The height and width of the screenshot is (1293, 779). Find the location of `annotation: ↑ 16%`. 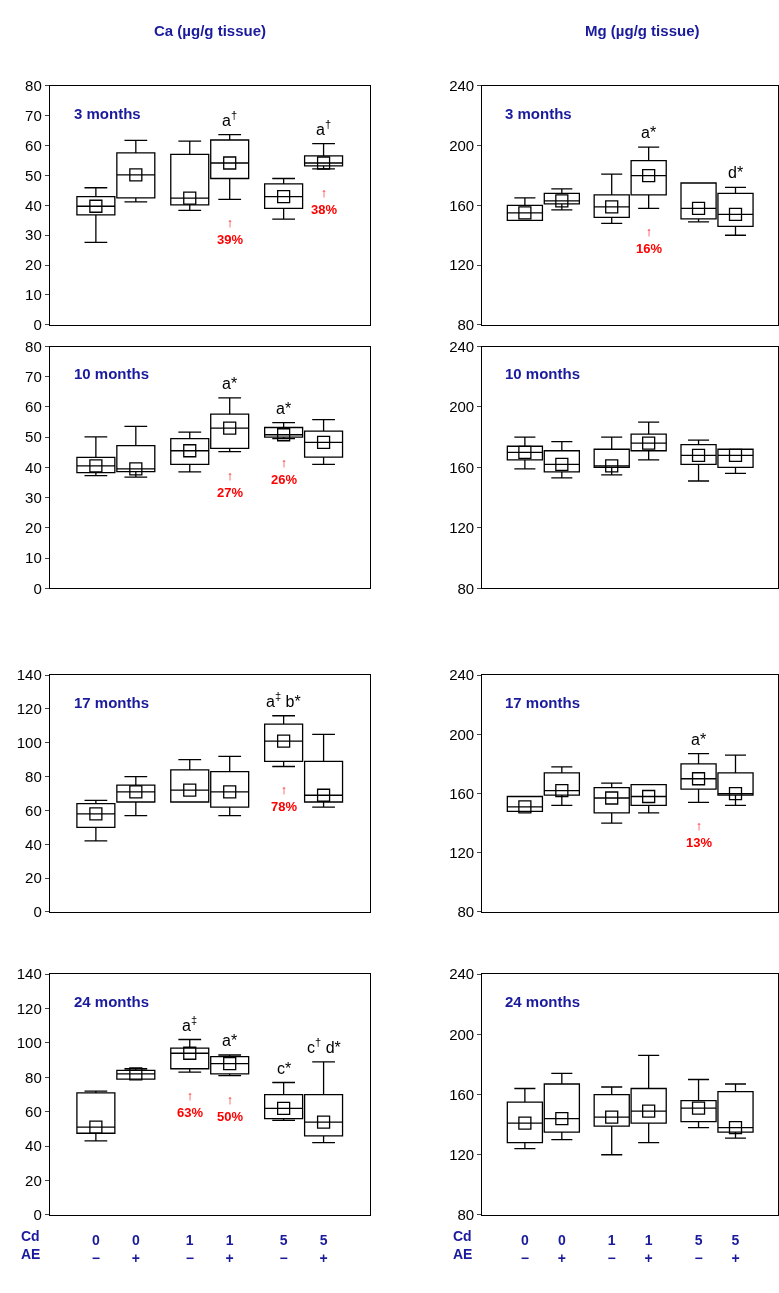

annotation: ↑ 16% is located at coordinates (649, 240).